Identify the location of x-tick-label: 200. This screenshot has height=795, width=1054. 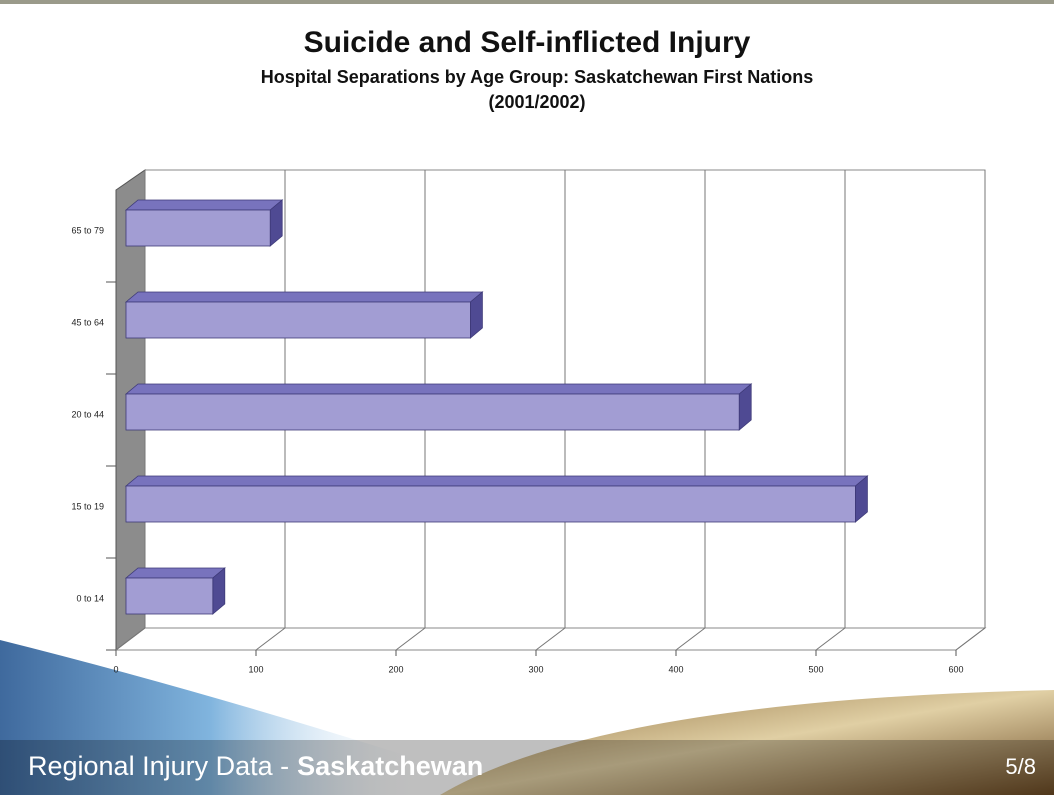
(395, 669).